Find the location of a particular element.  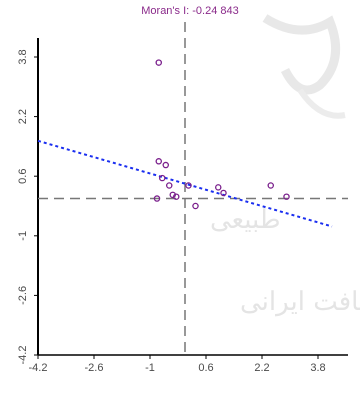

x-tick-label: 0.6 is located at coordinates (205, 368).